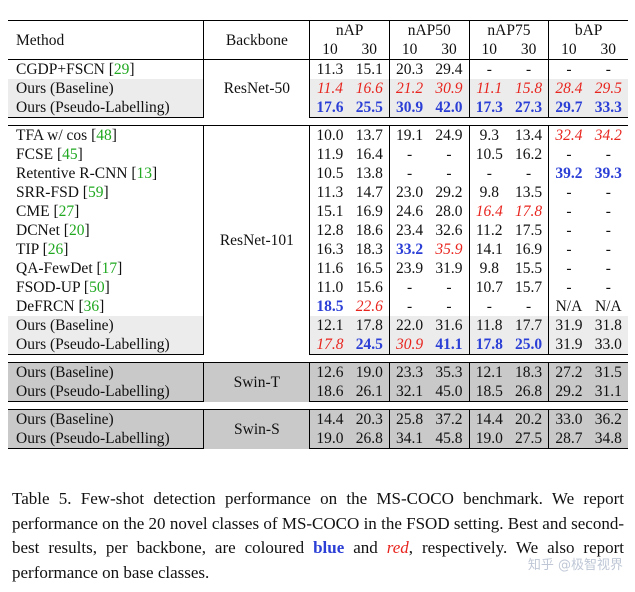 This screenshot has width=635, height=592. What do you see at coordinates (330, 249) in the screenshot?
I see `value-cell: 16.3` at bounding box center [330, 249].